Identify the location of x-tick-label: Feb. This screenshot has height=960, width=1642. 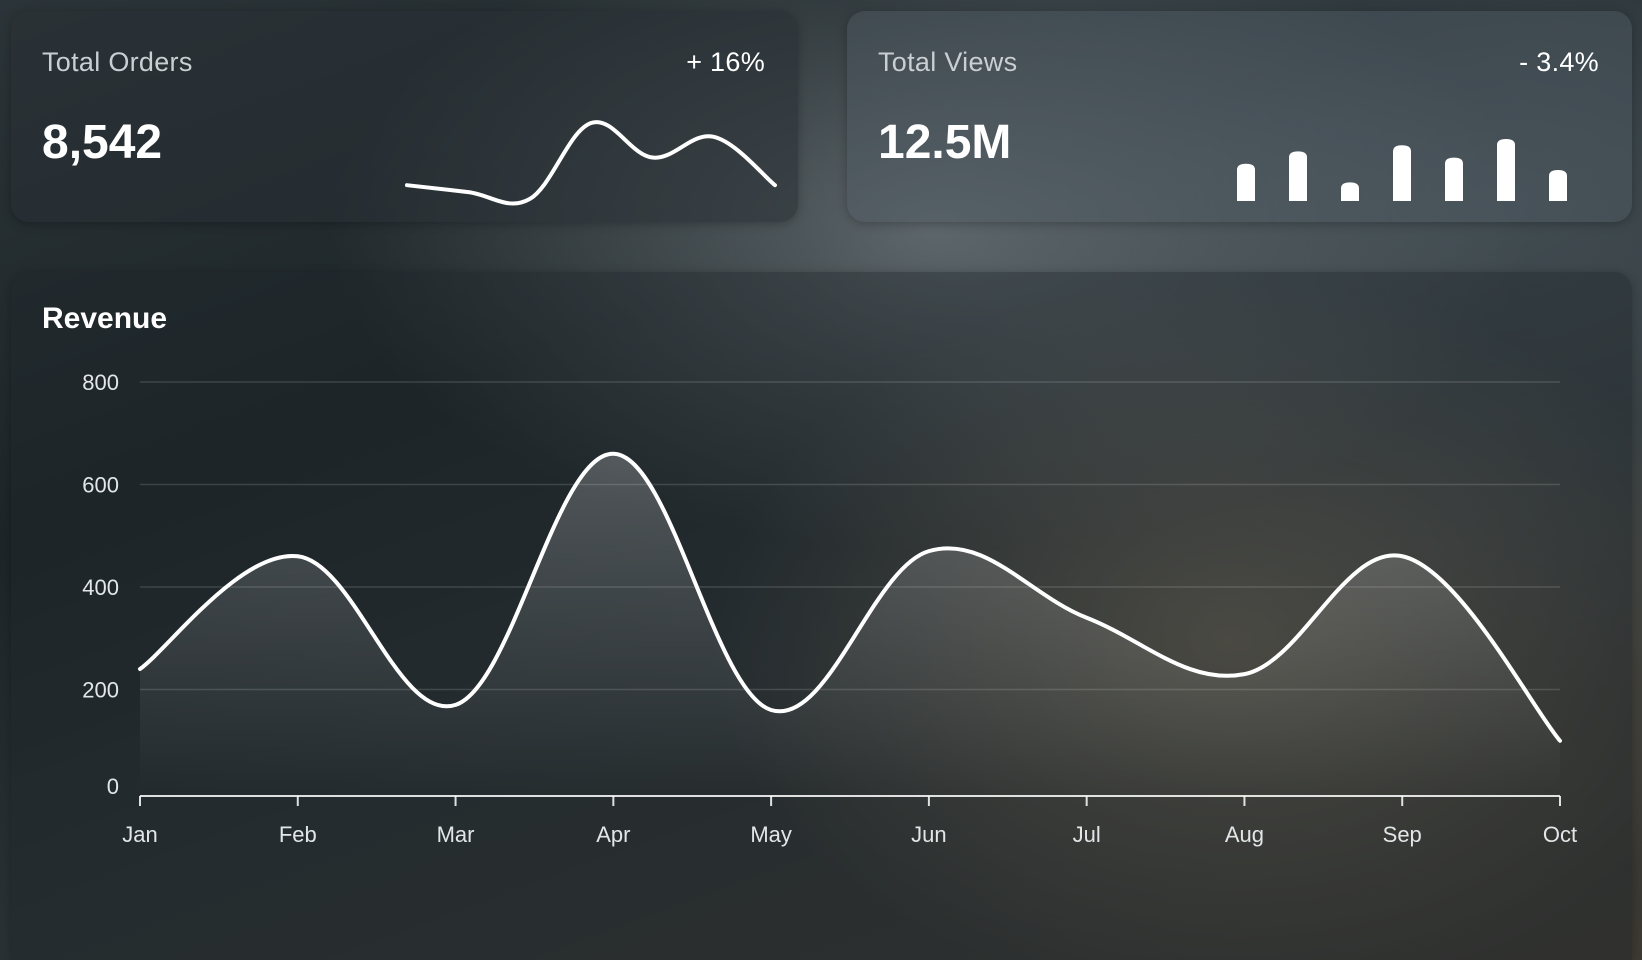
(298, 834).